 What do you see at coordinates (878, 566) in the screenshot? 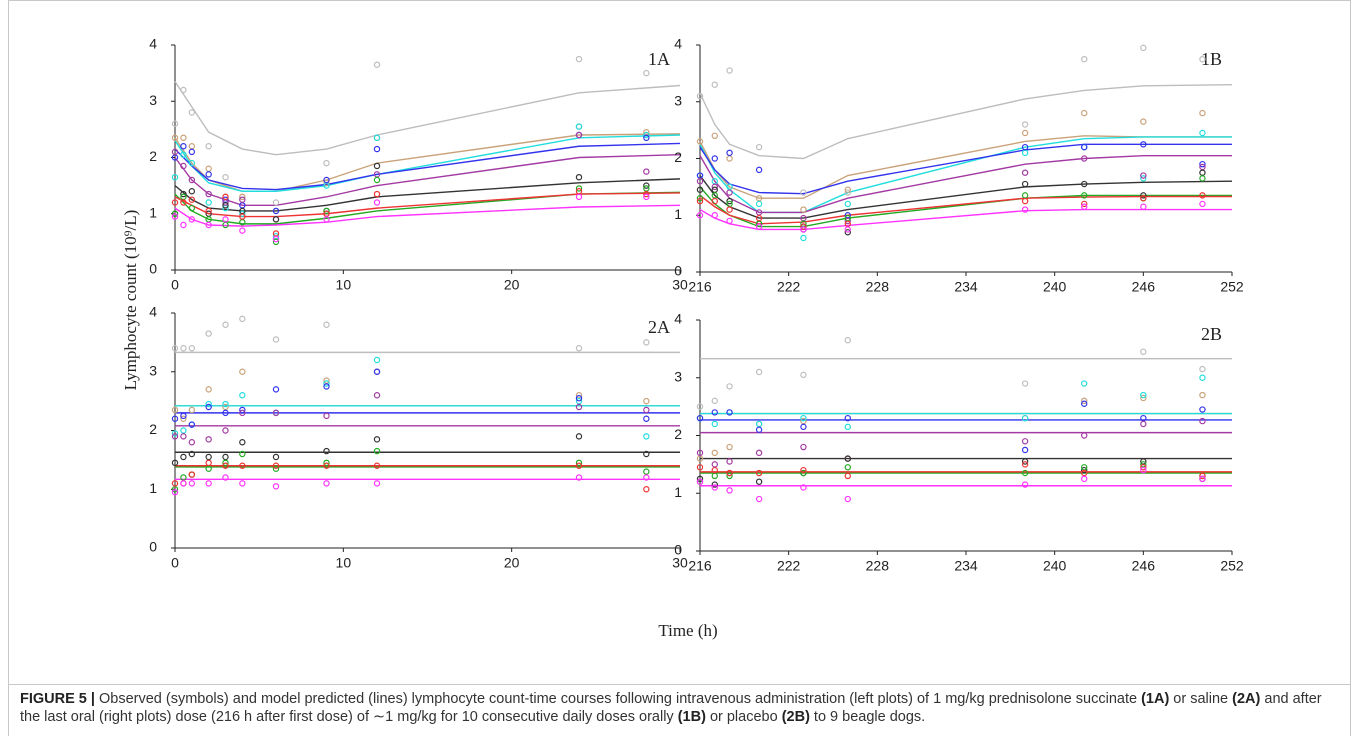
I see `x-tick-label: 228` at bounding box center [878, 566].